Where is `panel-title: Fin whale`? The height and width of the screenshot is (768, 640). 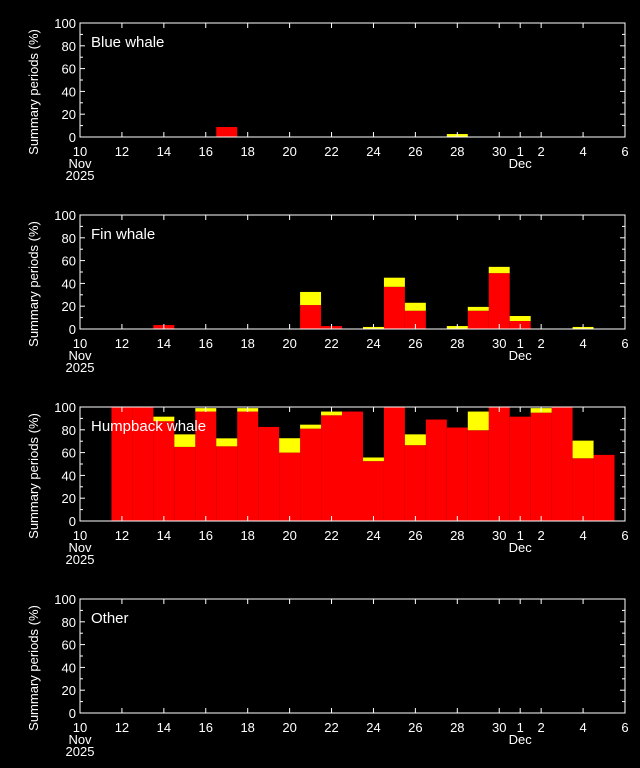
panel-title: Fin whale is located at coordinates (123, 234).